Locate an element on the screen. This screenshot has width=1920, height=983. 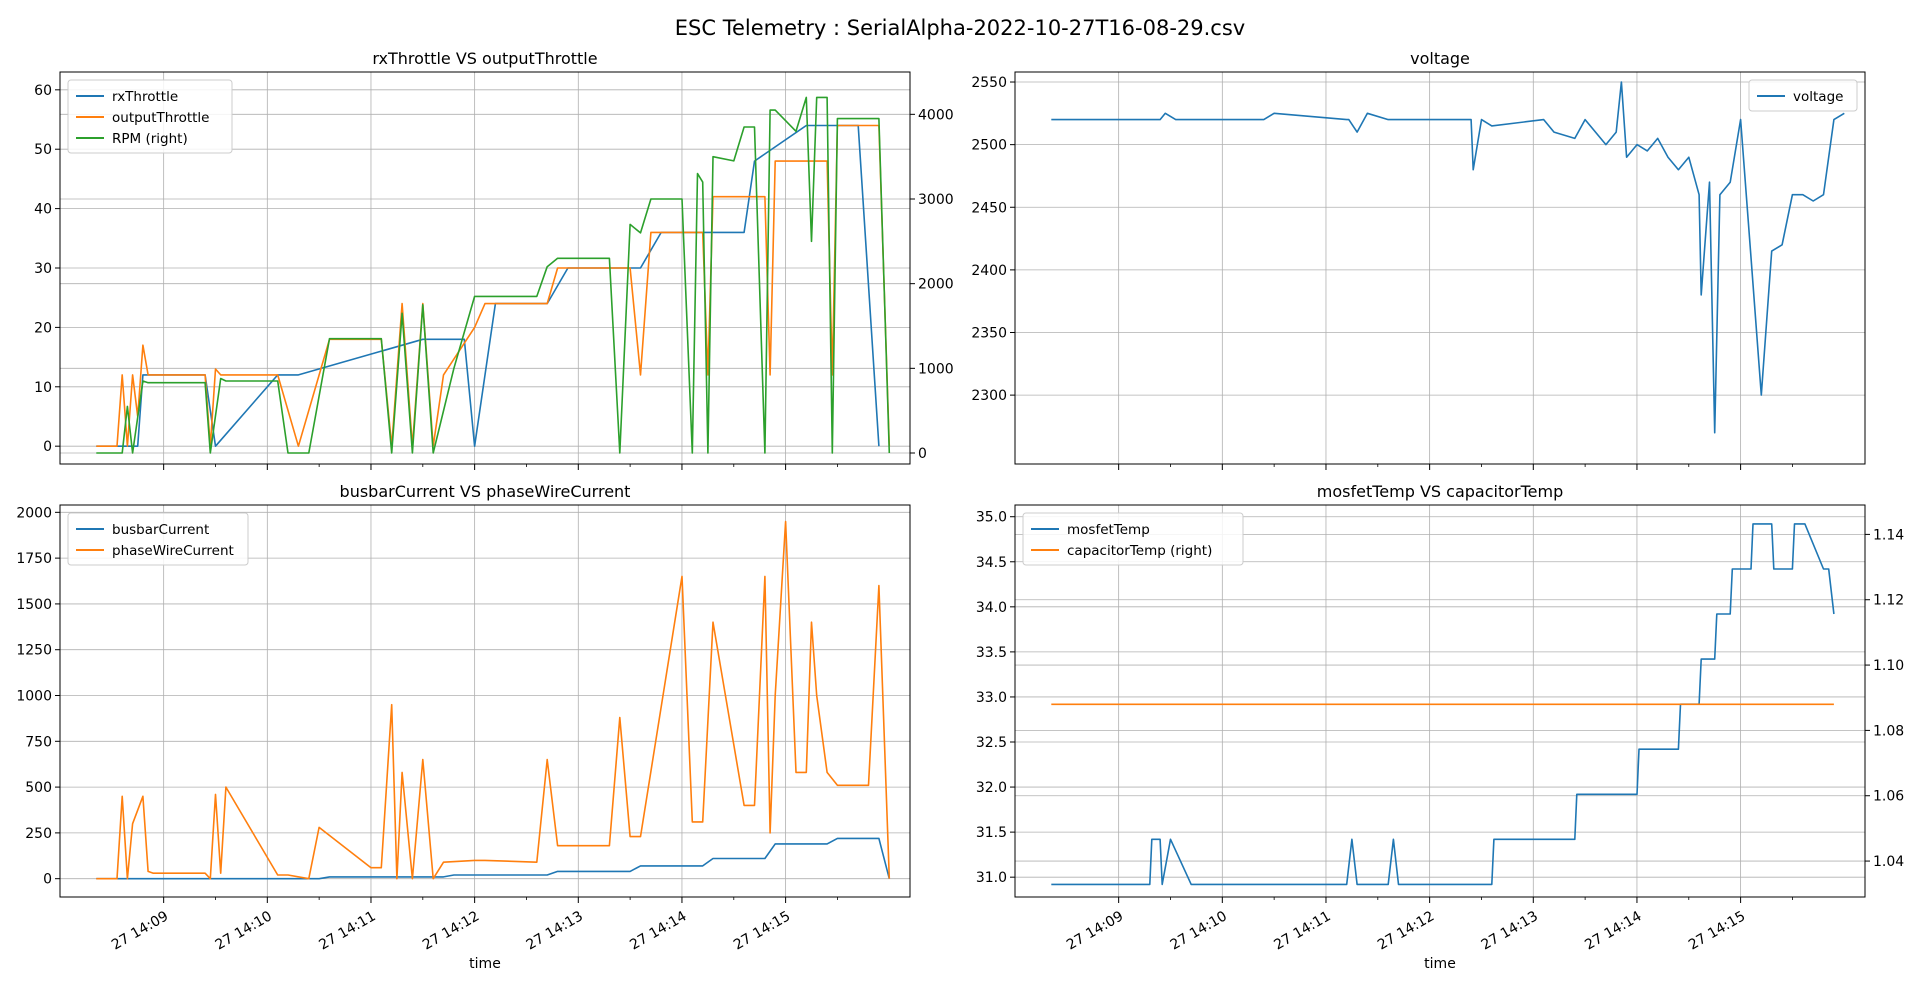
y-tick-label: 2350 is located at coordinates (989, 333).